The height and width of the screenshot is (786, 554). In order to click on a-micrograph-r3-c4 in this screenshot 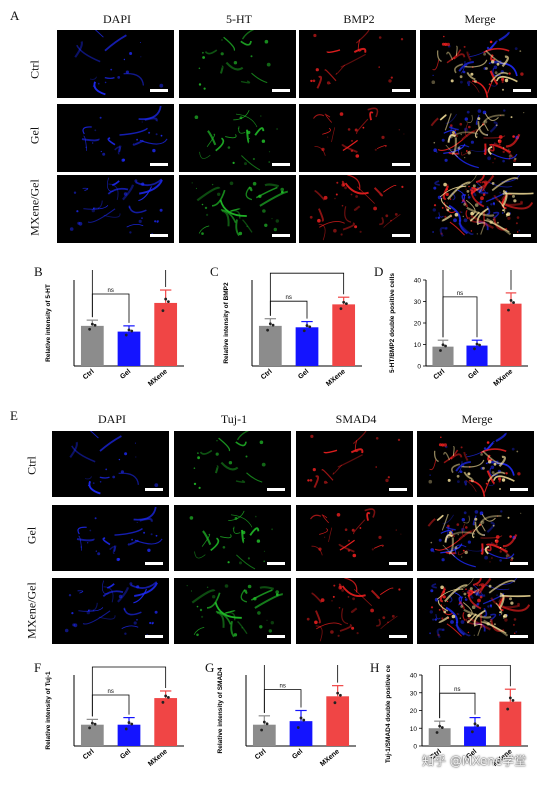, I will do `click(478, 209)`.